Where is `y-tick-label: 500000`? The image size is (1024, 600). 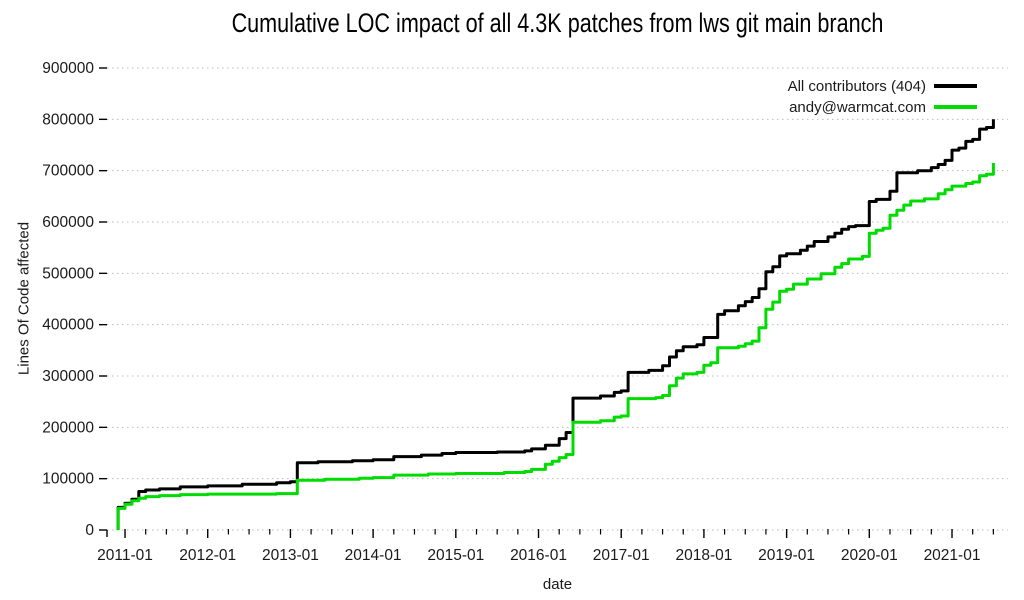 y-tick-label: 500000 is located at coordinates (68, 273).